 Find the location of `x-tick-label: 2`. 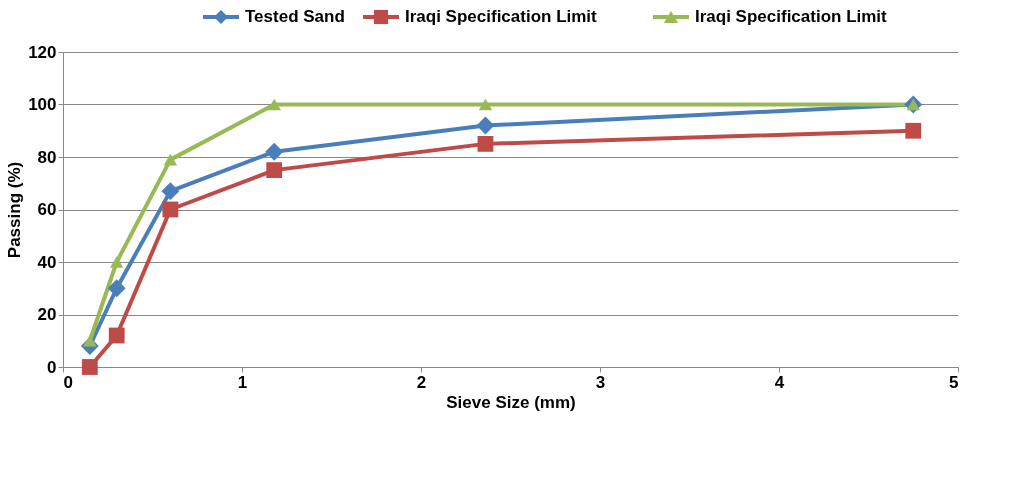

x-tick-label: 2 is located at coordinates (421, 382).